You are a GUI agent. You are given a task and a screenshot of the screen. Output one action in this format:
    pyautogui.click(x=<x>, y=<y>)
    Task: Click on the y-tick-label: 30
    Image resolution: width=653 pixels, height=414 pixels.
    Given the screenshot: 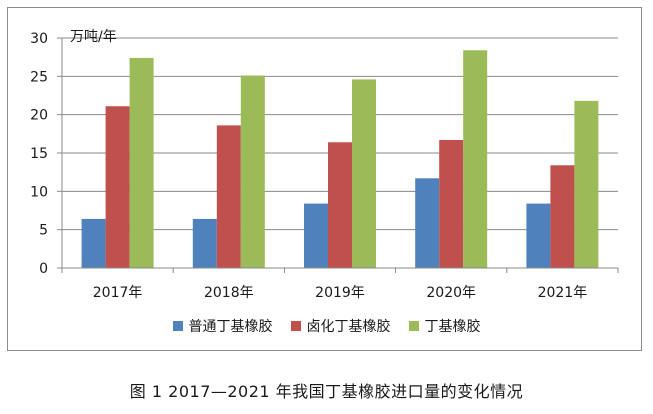 What is the action you would take?
    pyautogui.click(x=39, y=39)
    